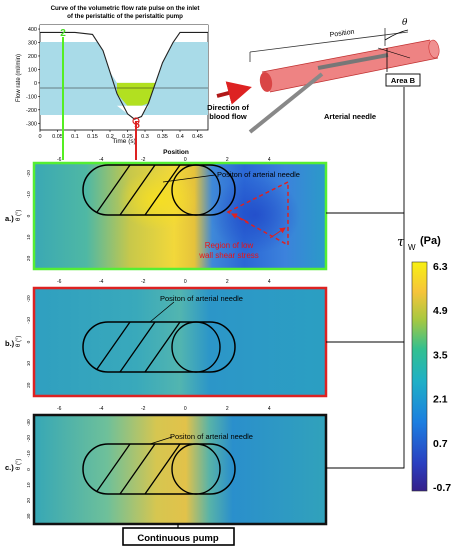 This screenshot has width=461, height=550. What do you see at coordinates (442, 377) in the screenshot?
I see `colorbar-ticks: 6.3 4.9 3.5 2.1 0.7 -0.7` at bounding box center [442, 377].